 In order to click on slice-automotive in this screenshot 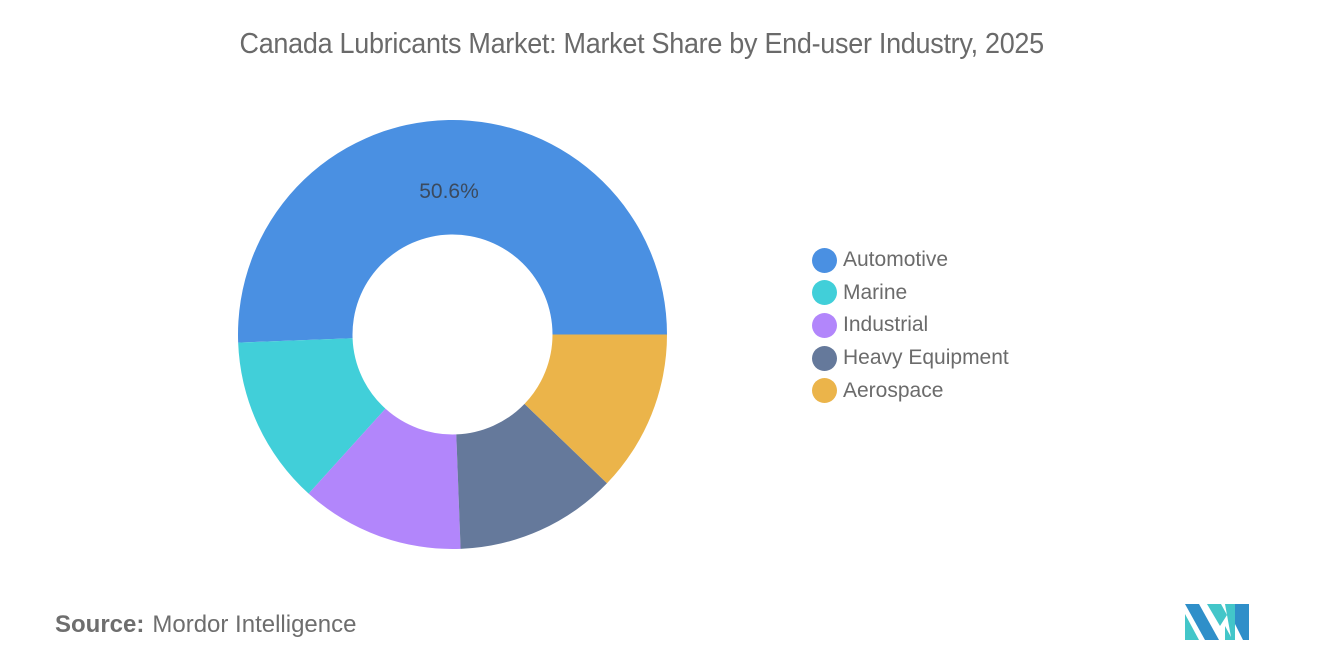, I will do `click(452, 231)`.